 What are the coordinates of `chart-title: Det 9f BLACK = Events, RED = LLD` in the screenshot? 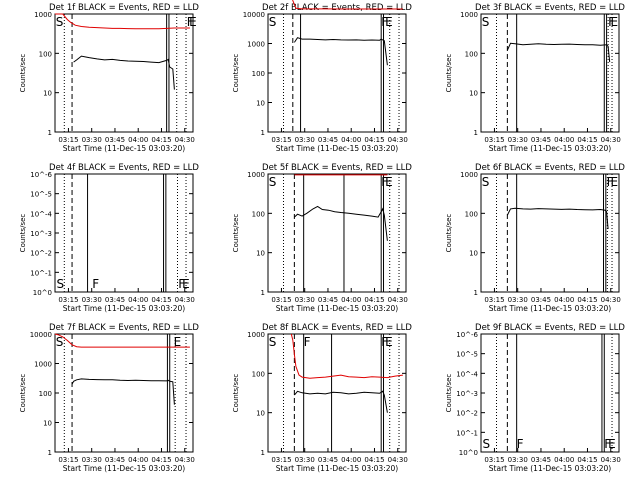 It's located at (550, 328).